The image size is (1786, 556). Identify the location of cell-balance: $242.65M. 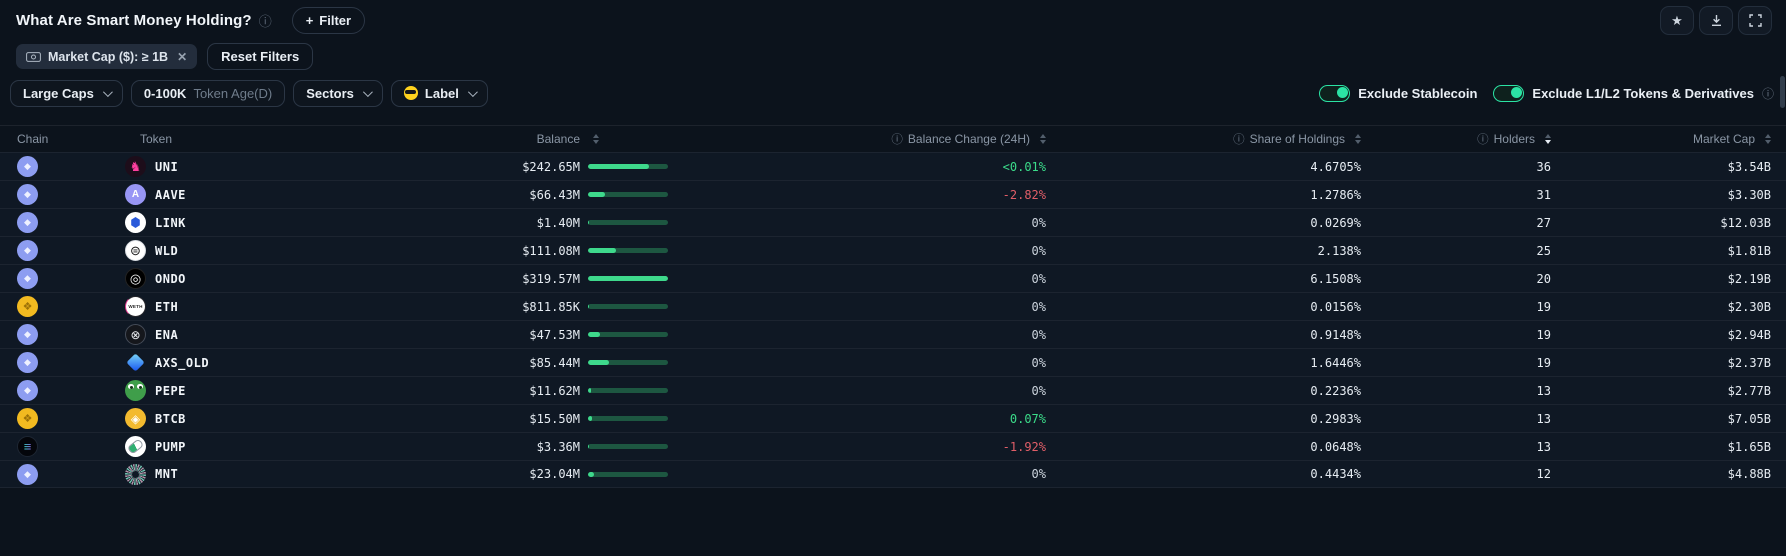
(551, 166).